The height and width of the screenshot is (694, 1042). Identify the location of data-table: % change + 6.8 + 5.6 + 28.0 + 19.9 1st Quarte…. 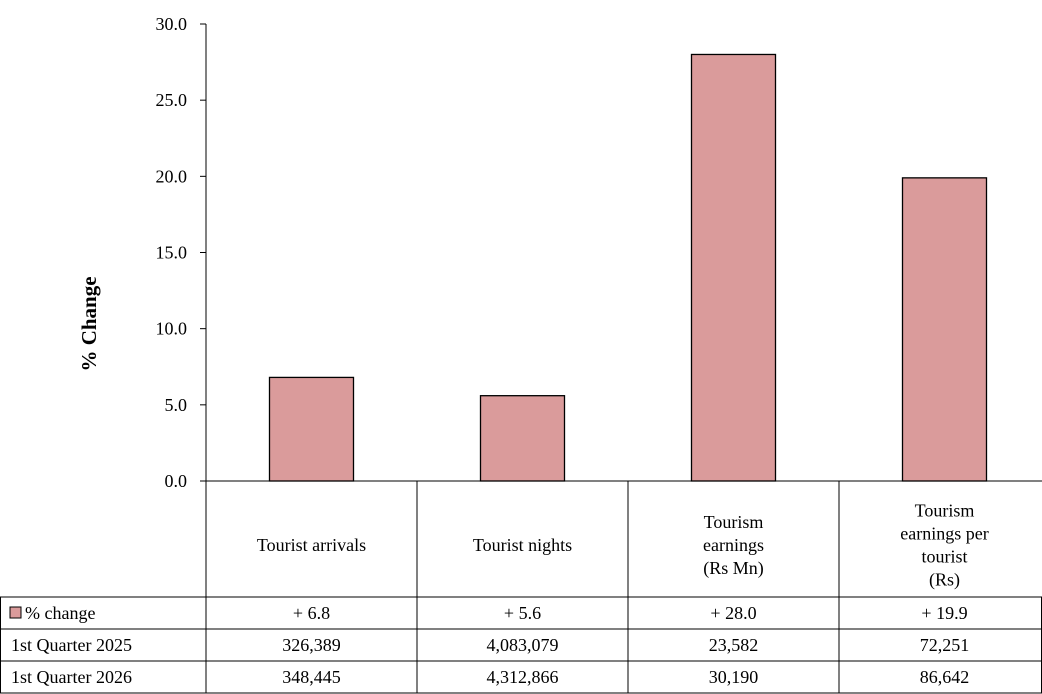
(521, 645).